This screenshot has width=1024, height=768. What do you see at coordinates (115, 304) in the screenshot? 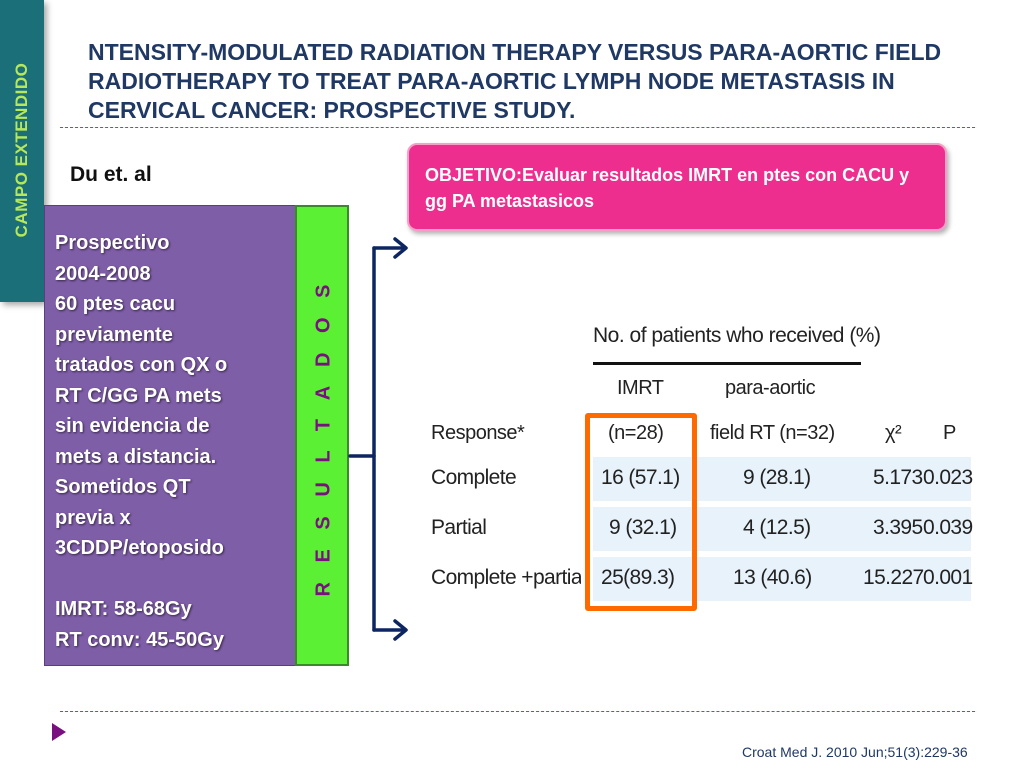
I see `study-line: 60 ptes cacu` at bounding box center [115, 304].